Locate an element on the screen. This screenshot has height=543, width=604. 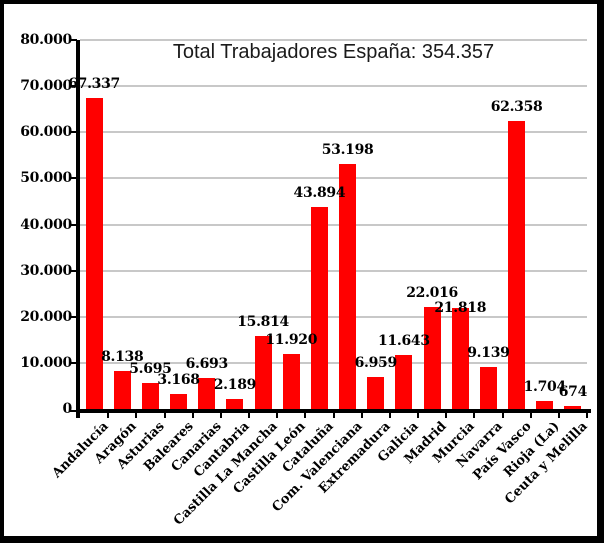
bar-value-label: 11.643 is located at coordinates (404, 341).